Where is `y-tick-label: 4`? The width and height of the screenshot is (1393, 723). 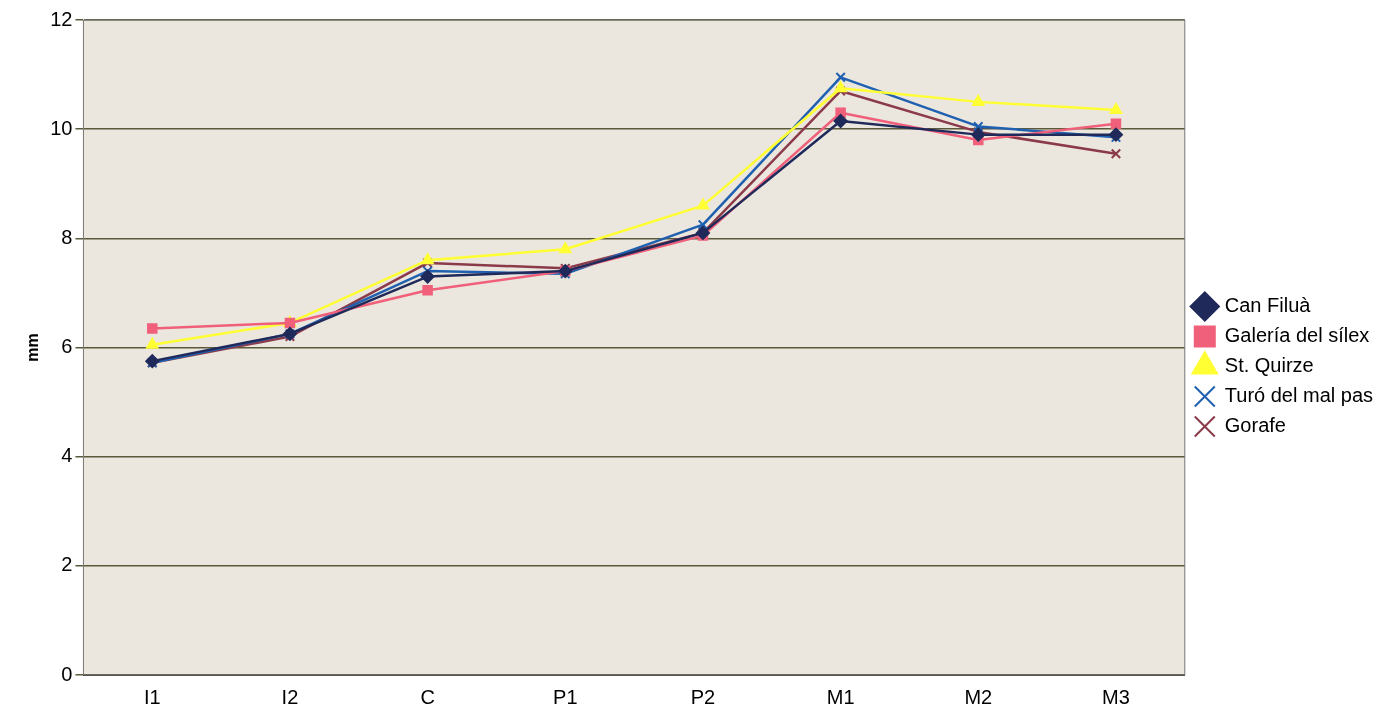
y-tick-label: 4 is located at coordinates (67, 455).